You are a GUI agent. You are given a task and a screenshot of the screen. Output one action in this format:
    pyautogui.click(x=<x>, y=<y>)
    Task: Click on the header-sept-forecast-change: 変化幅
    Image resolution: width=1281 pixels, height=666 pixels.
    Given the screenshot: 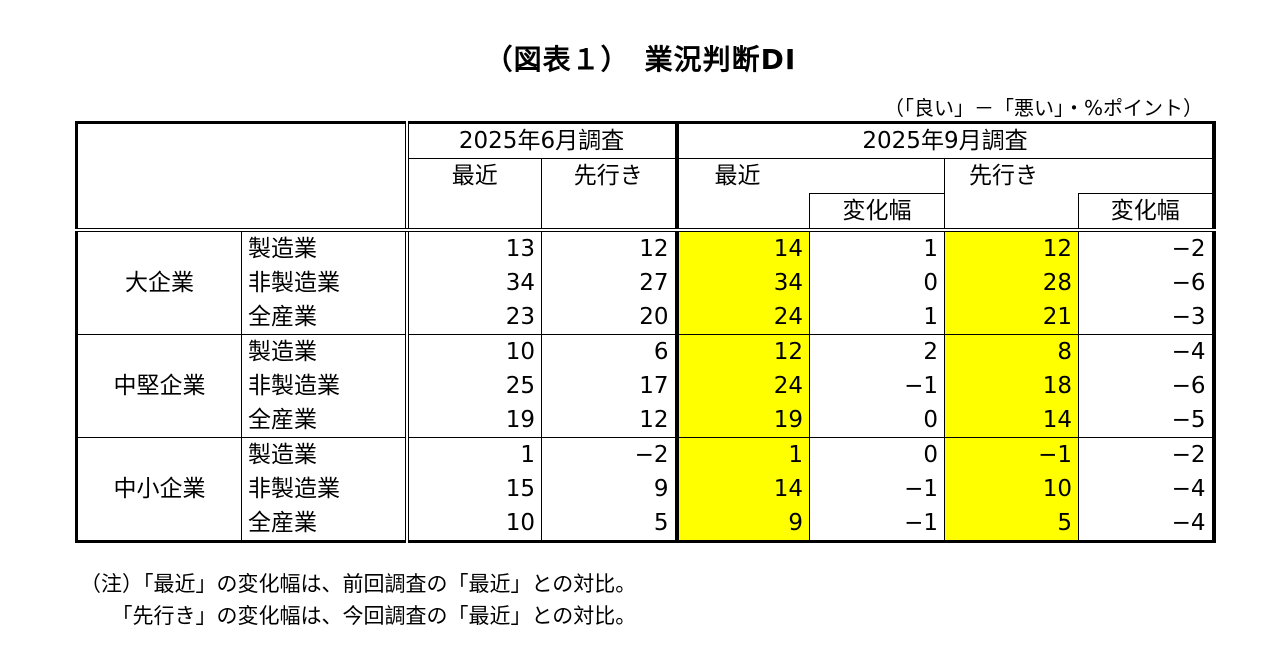 What is the action you would take?
    pyautogui.click(x=1147, y=212)
    